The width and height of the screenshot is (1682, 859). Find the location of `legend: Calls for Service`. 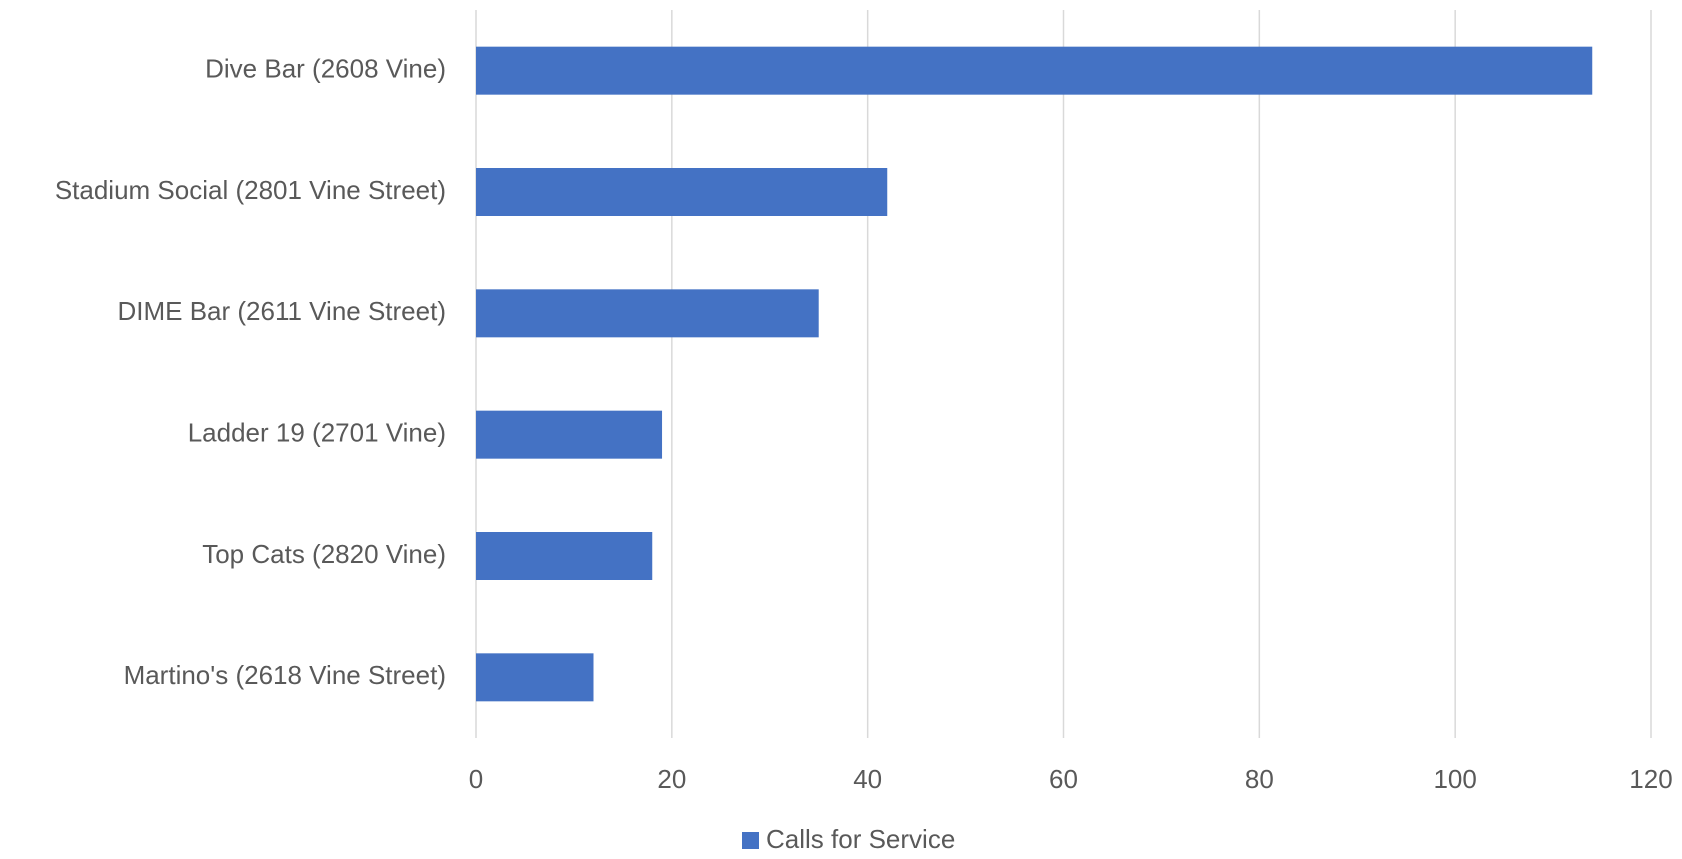

legend: Calls for Service is located at coordinates (848, 839).